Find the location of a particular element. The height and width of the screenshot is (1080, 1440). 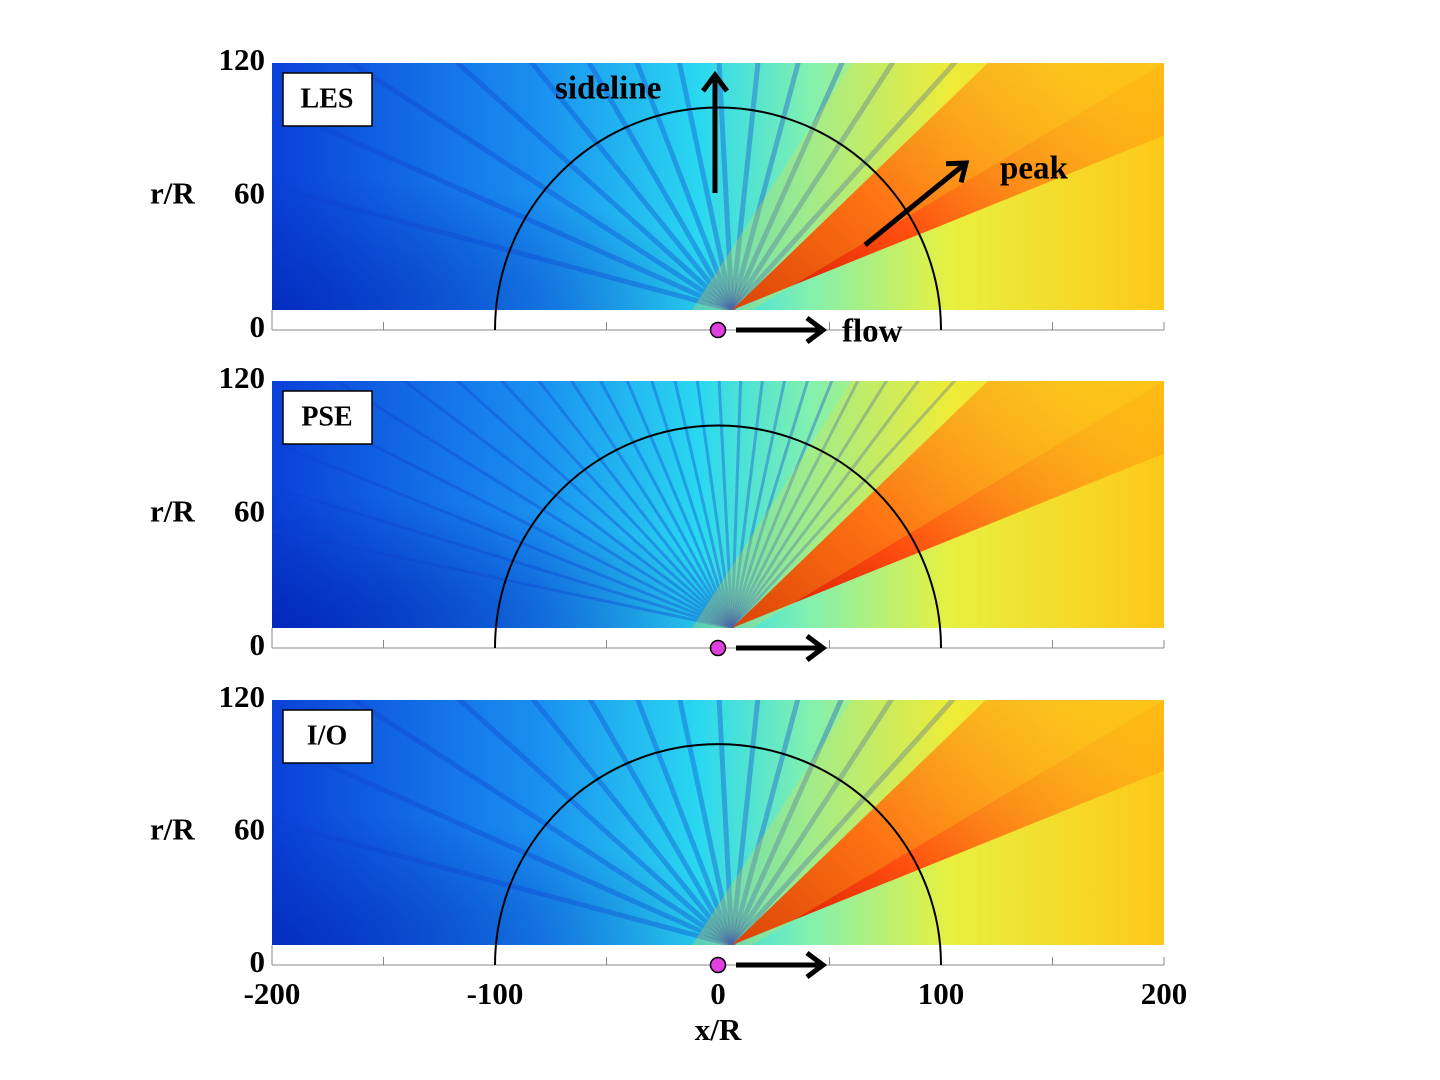

panel-label: I/O is located at coordinates (327, 735).